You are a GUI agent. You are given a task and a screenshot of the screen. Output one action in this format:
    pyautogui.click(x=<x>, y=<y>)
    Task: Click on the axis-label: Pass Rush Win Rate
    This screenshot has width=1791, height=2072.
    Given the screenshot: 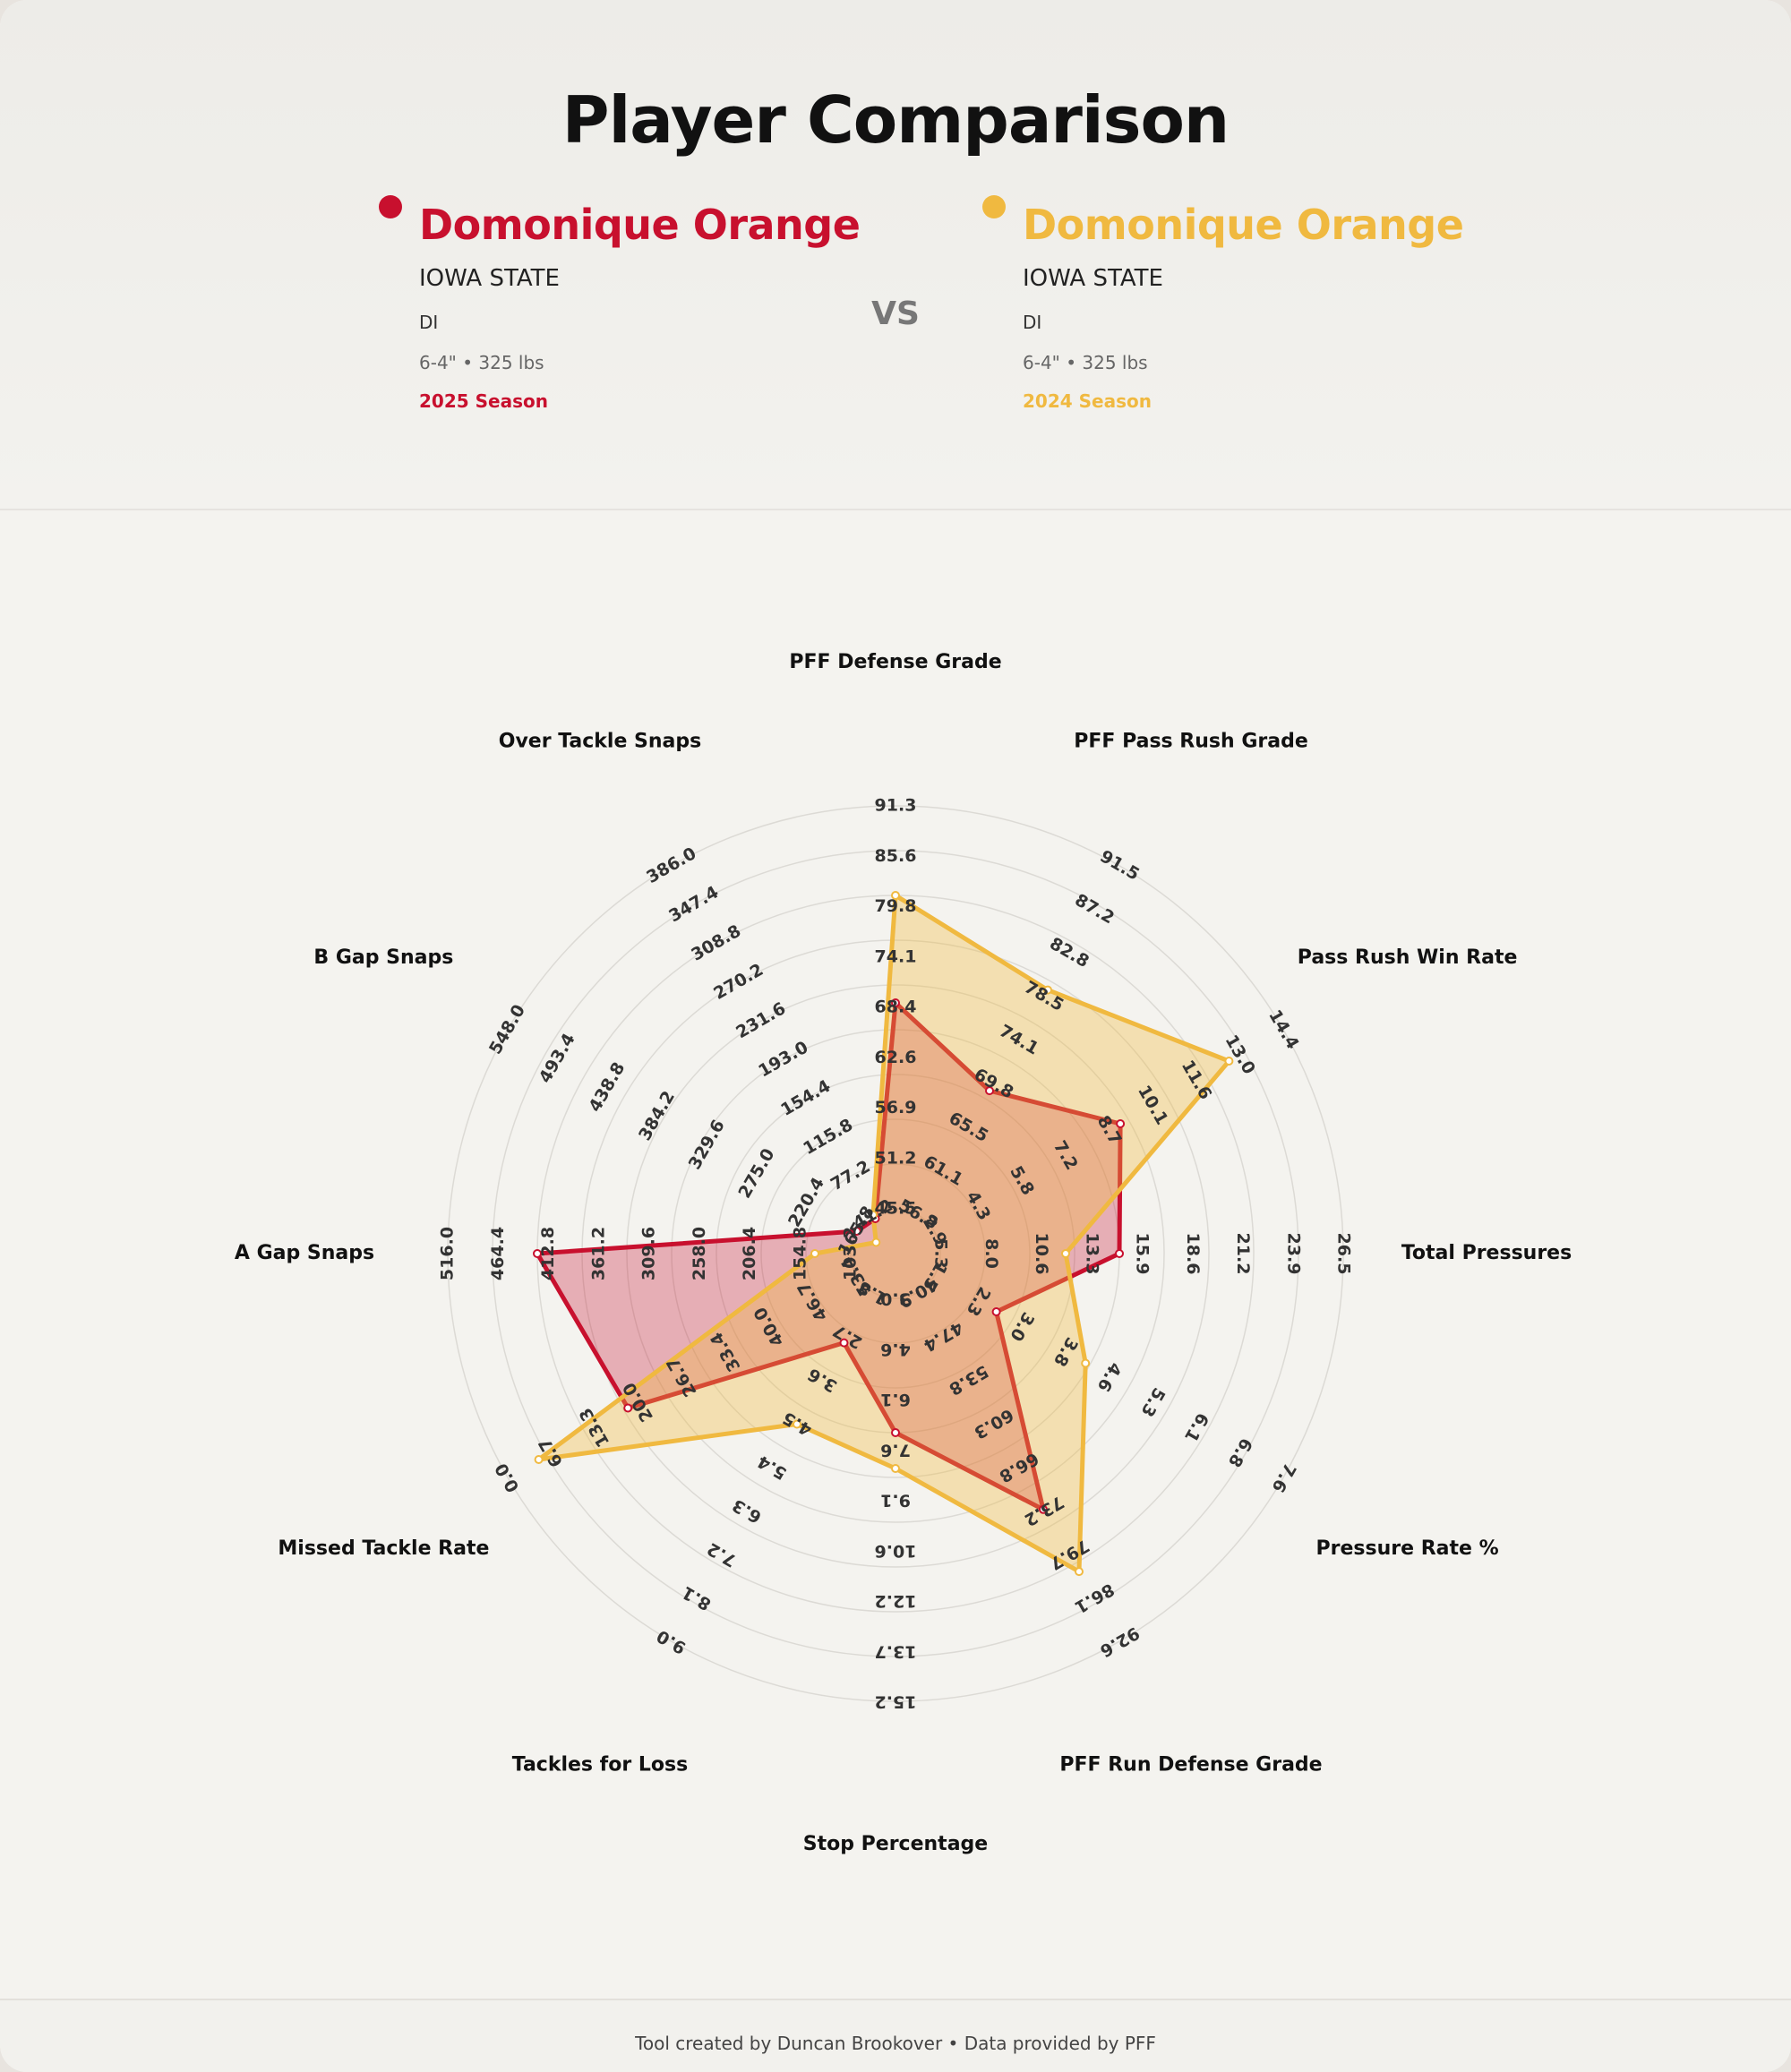 What is the action you would take?
    pyautogui.click(x=1408, y=957)
    